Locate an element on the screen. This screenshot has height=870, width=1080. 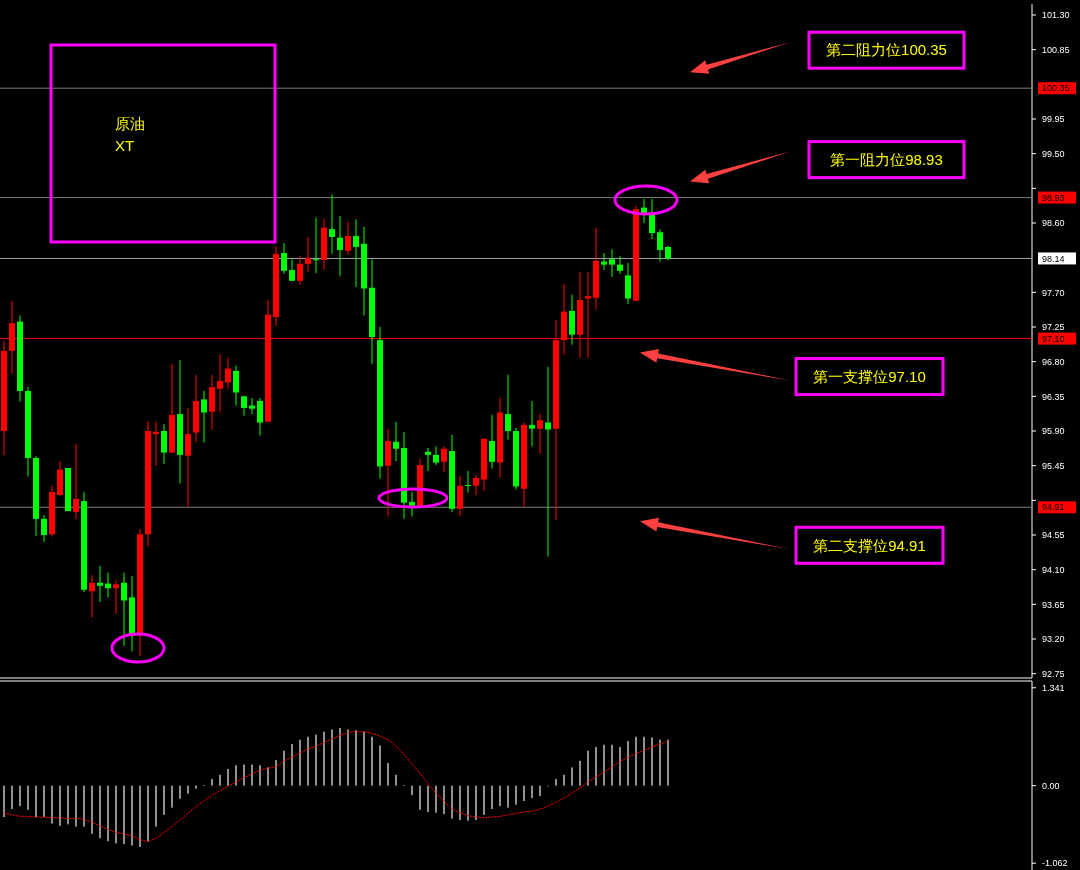
annotation: 第二支撑位94.91 is located at coordinates (869, 545).